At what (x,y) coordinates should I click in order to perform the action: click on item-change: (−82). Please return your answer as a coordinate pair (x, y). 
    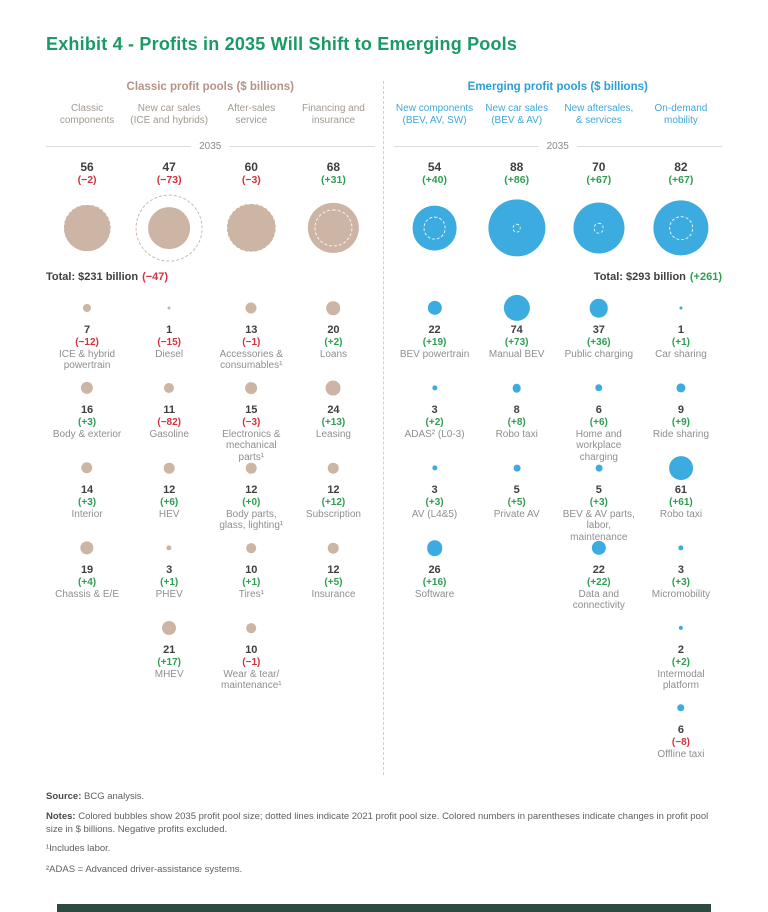
    Looking at the image, I should click on (169, 422).